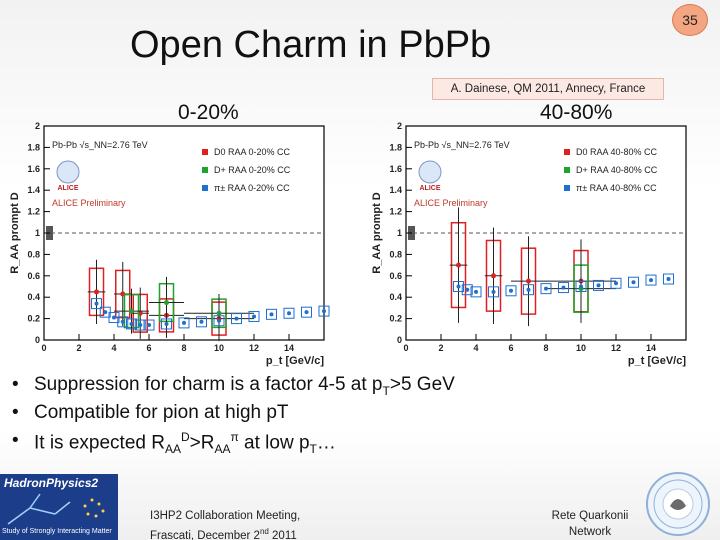 This screenshot has width=720, height=540. Describe the element at coordinates (56, 509) in the screenshot. I see `particle-tracks-icon` at that location.